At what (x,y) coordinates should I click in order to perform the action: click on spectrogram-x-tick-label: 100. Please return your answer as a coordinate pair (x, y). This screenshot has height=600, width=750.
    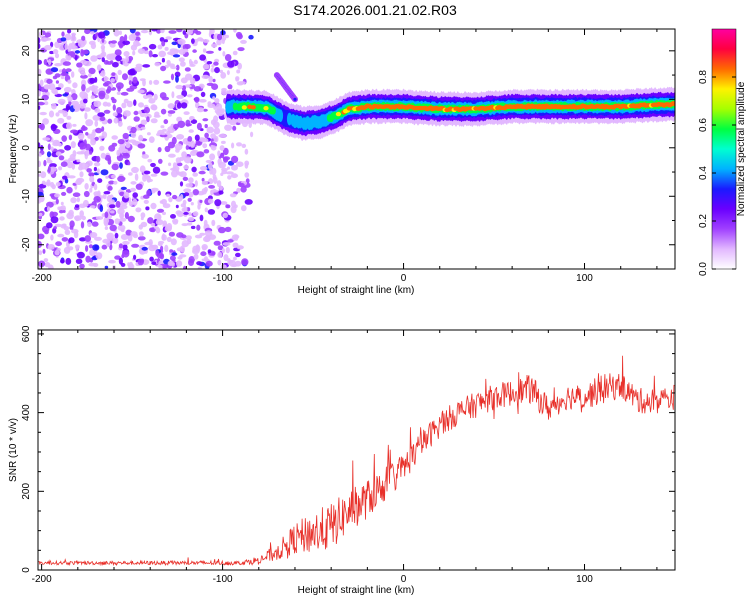
    Looking at the image, I should click on (584, 278).